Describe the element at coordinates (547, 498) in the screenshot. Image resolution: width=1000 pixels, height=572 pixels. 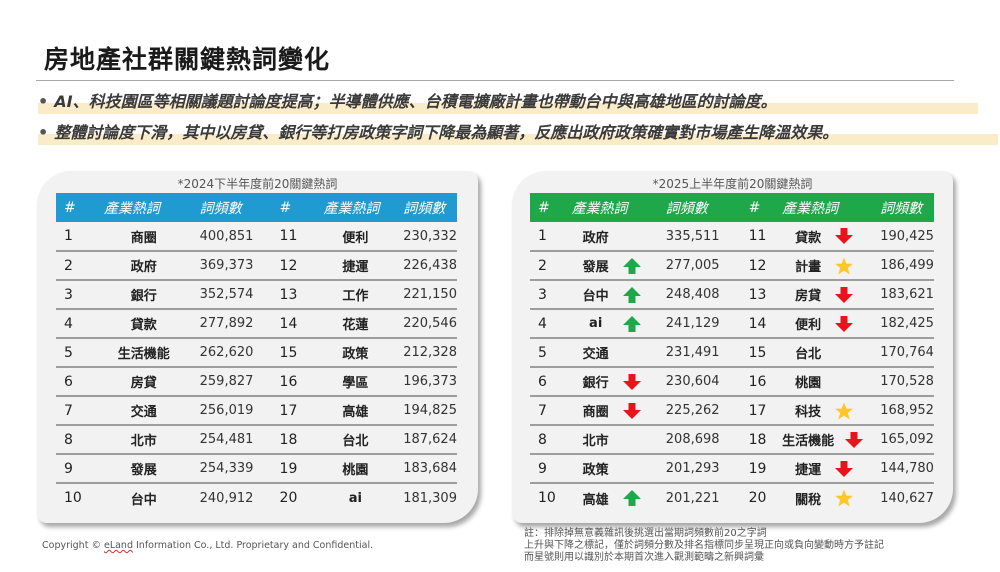
I see `rank-cell: 10` at that location.